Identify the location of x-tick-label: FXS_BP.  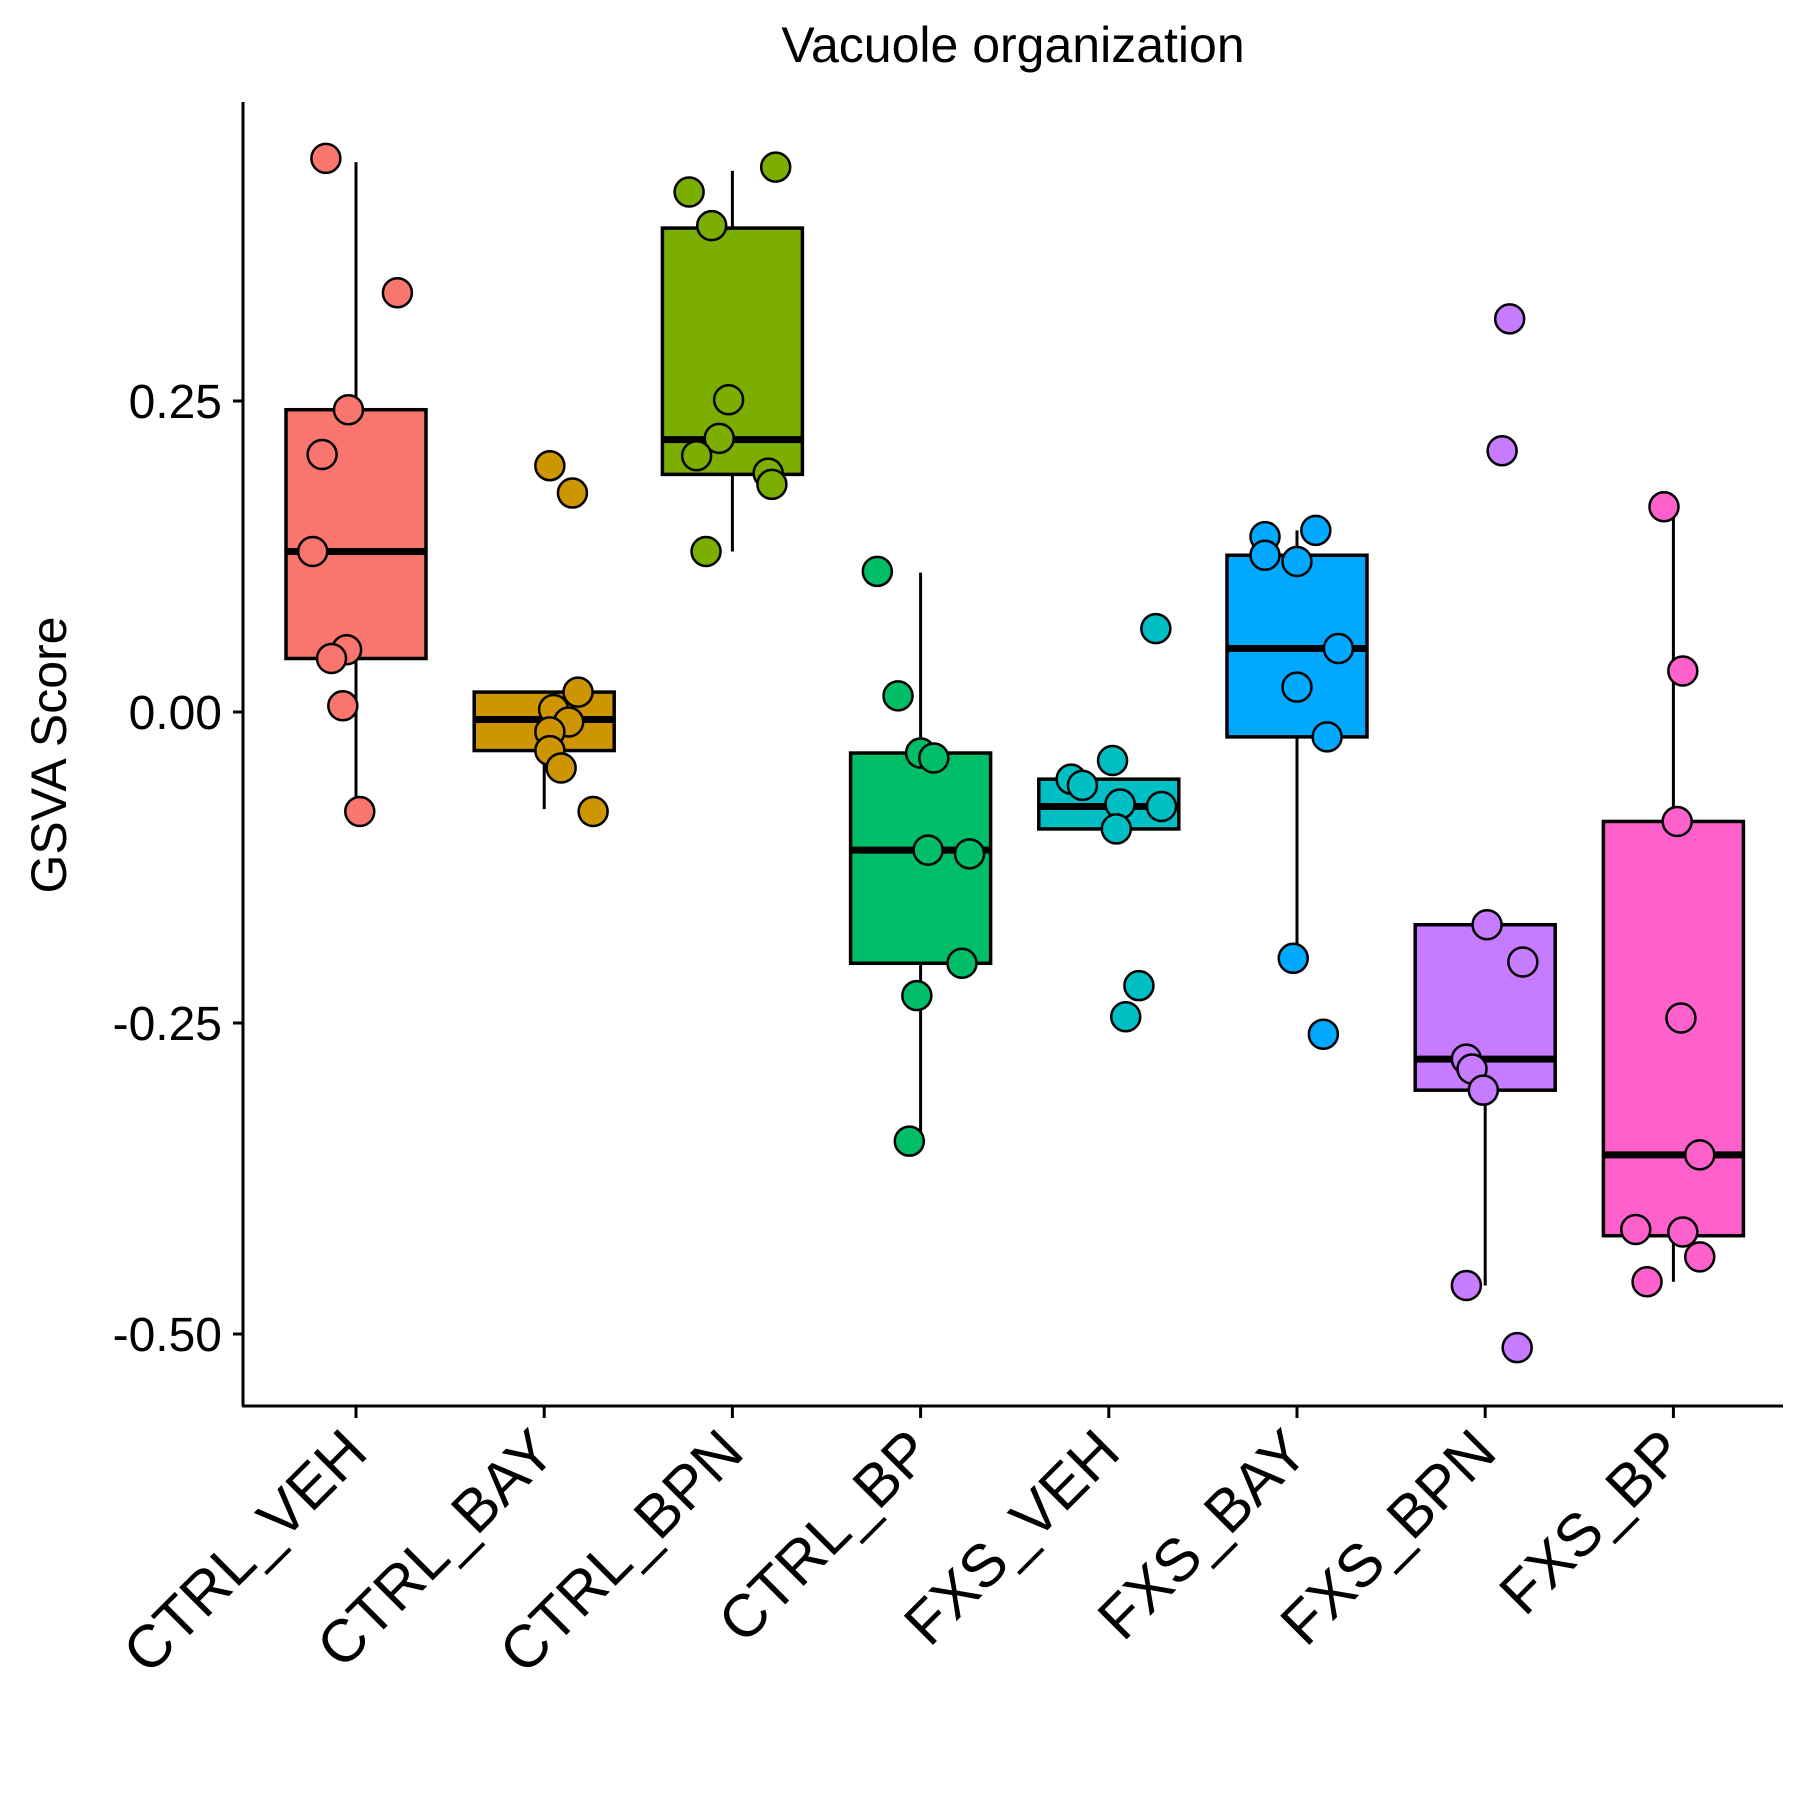
(1592, 1522).